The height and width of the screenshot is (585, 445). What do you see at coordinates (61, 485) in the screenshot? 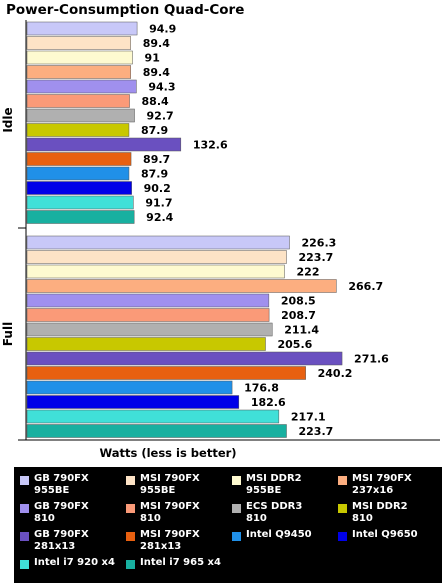
I see `legend-label: GB 790FX 955BE` at bounding box center [61, 485].